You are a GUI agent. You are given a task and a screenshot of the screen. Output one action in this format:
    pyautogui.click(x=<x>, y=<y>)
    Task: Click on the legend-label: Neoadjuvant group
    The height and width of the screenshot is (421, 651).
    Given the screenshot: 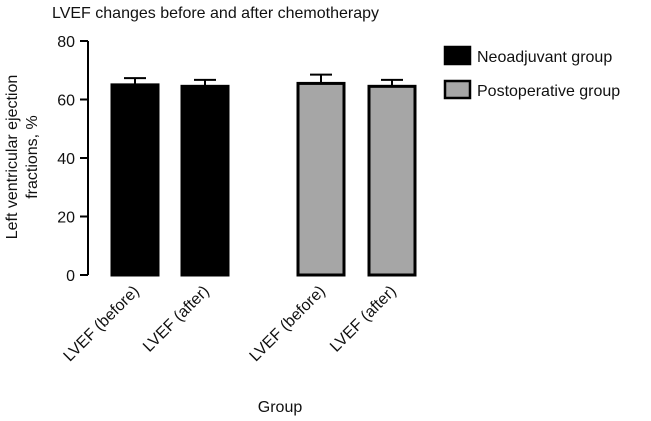 What is the action you would take?
    pyautogui.click(x=544, y=57)
    